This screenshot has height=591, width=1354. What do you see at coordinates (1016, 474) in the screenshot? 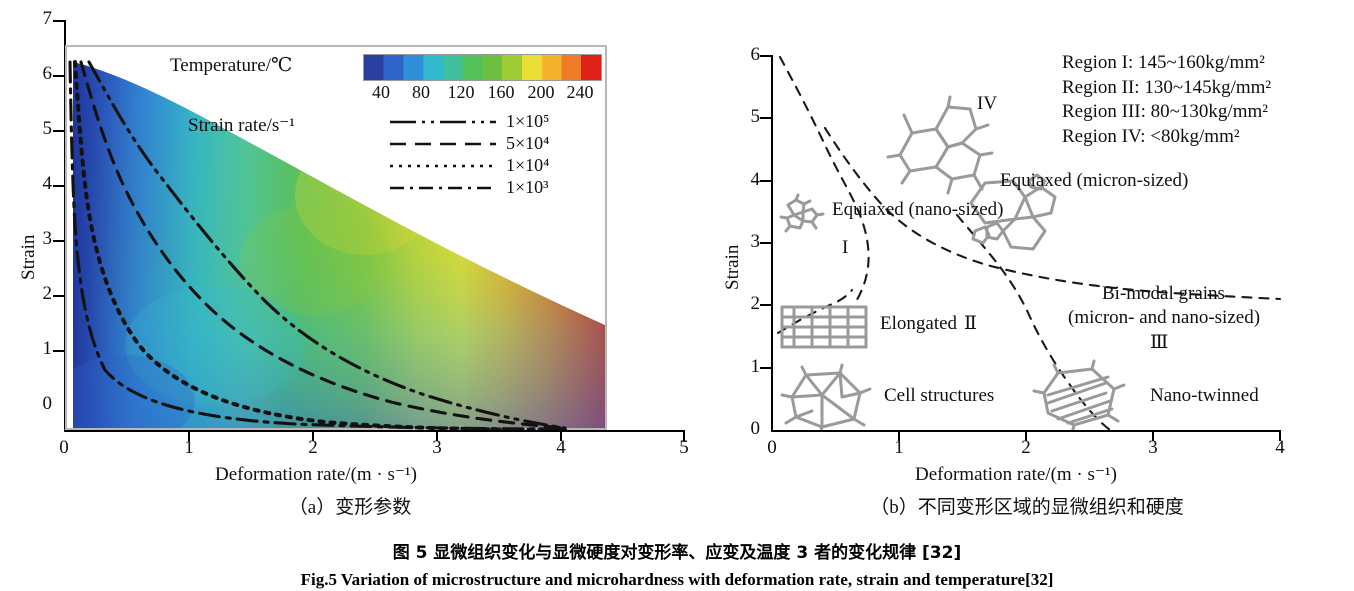
I see `panel-b-x-axis-title: Deformation rate/(m · s⁻¹)` at bounding box center [1016, 474].